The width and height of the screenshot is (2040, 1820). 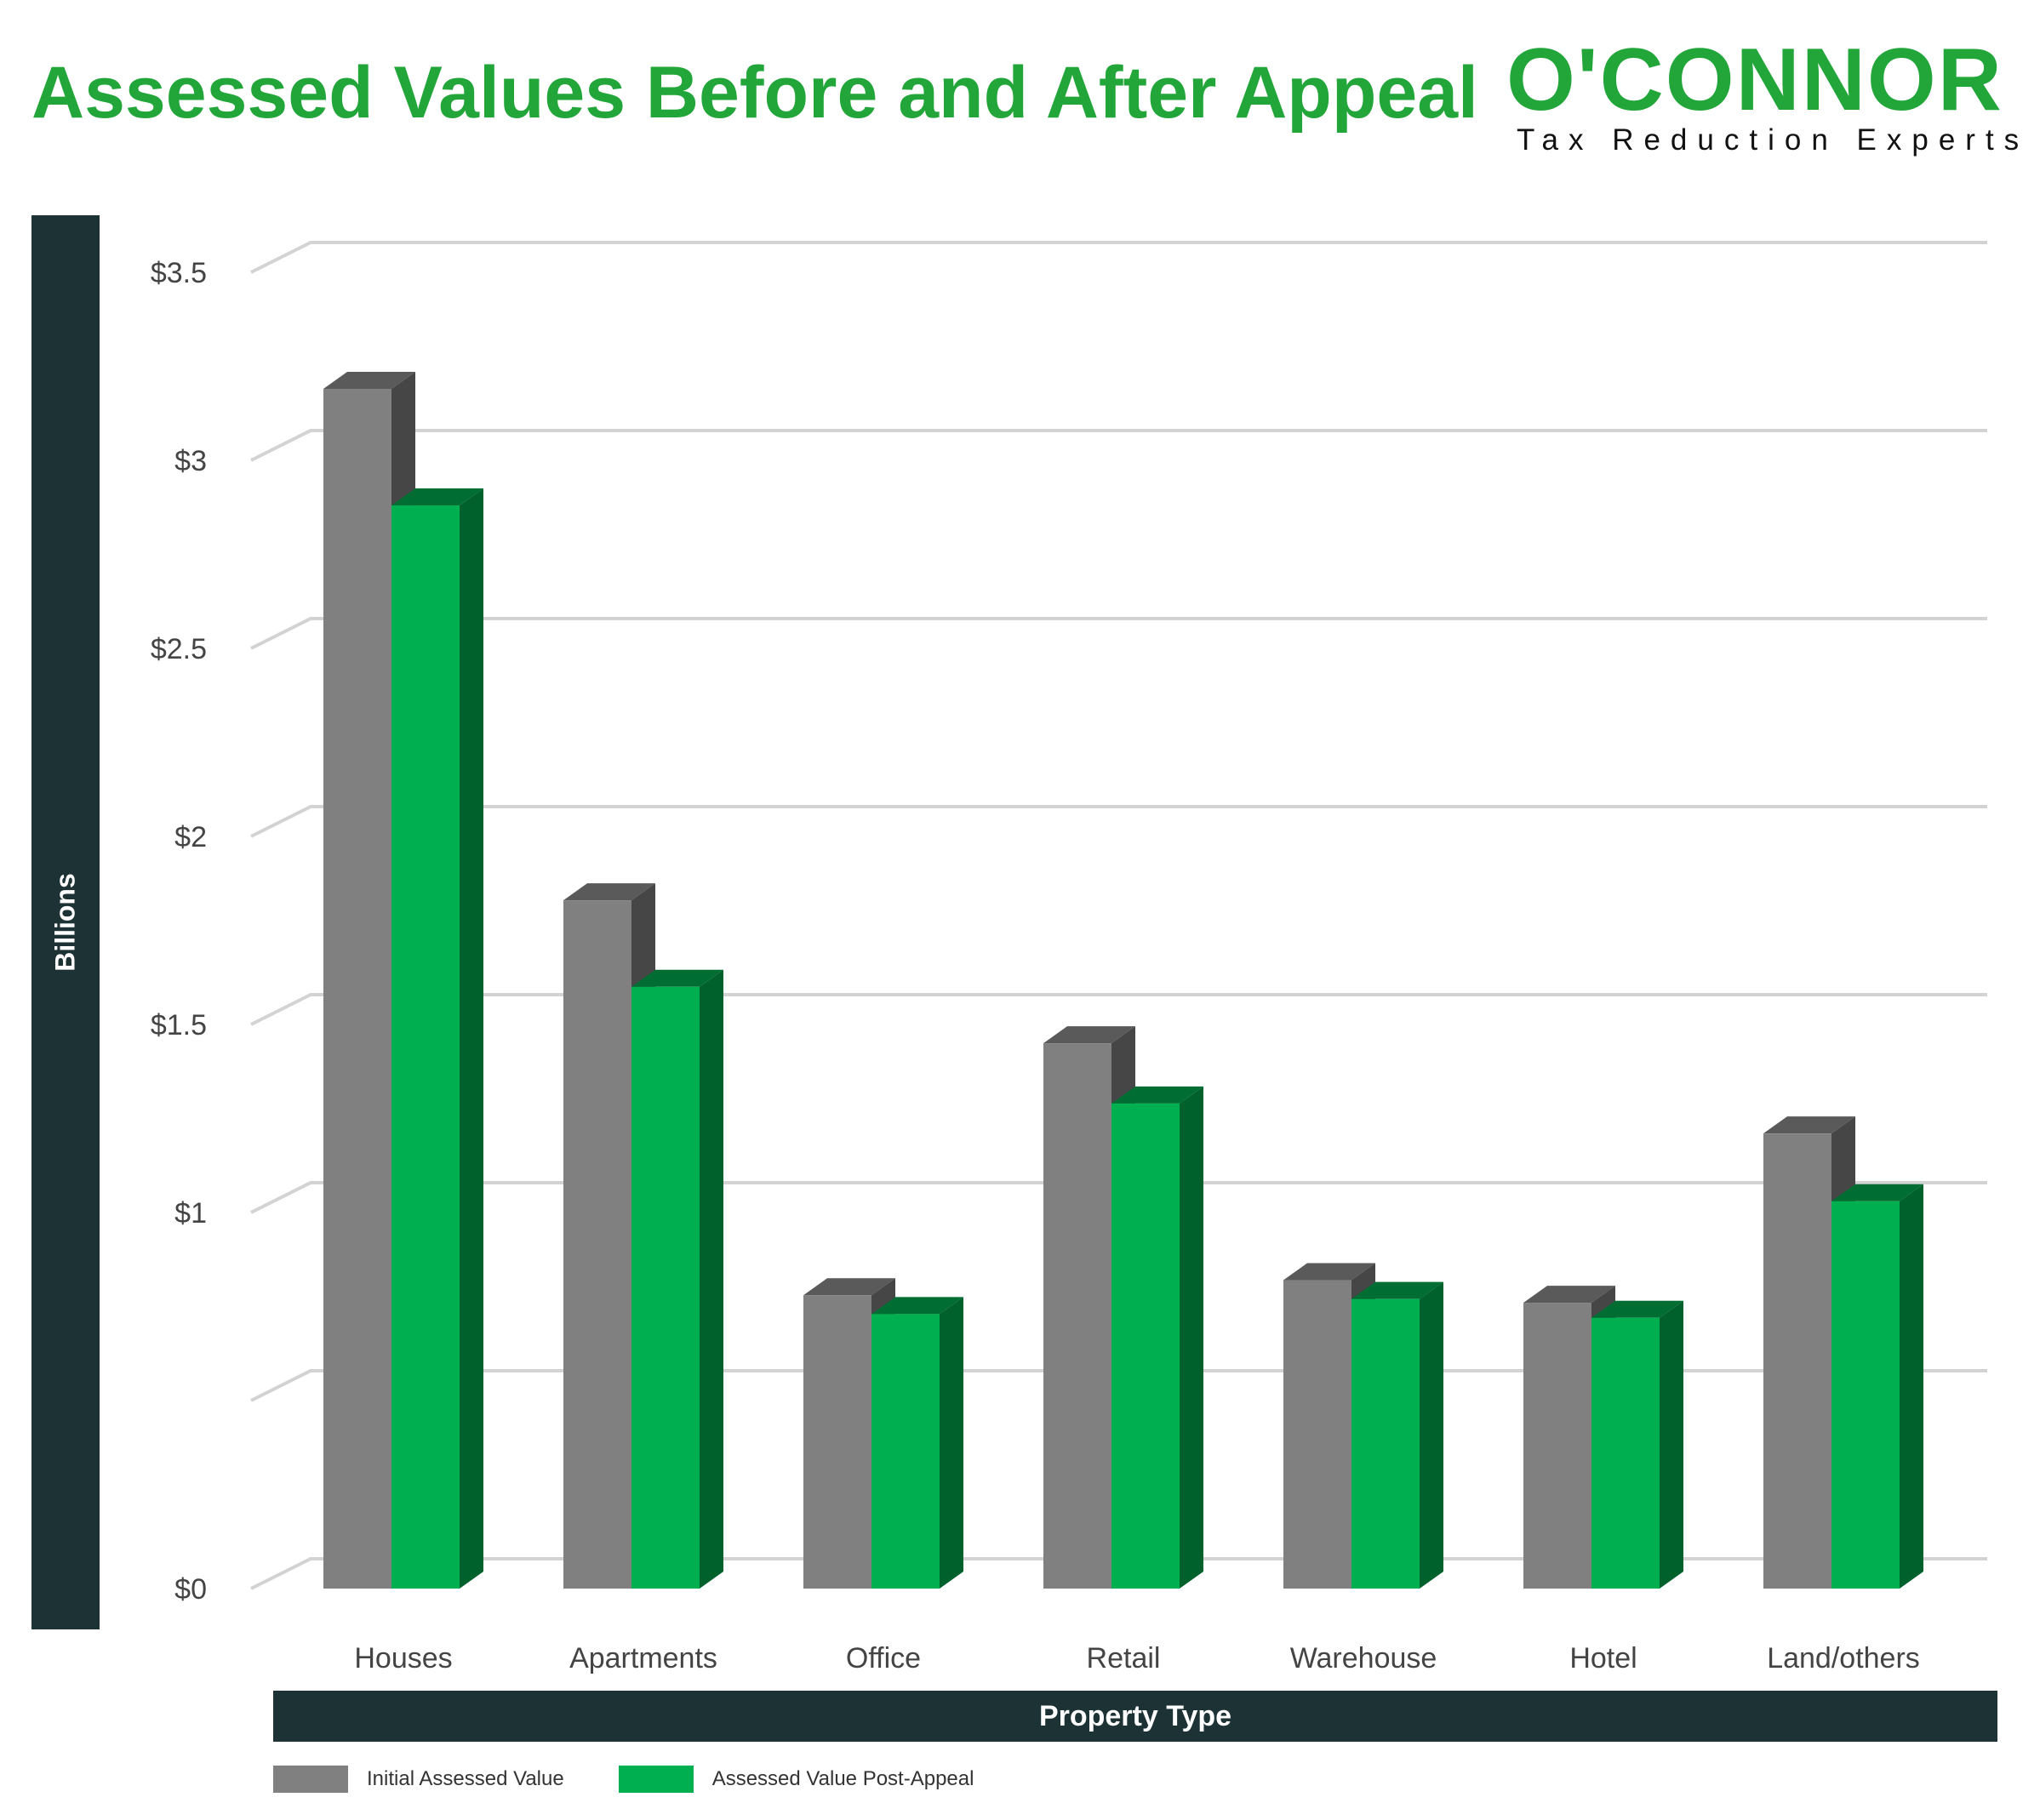 I want to click on y-tick-label: $1, so click(x=190, y=1213).